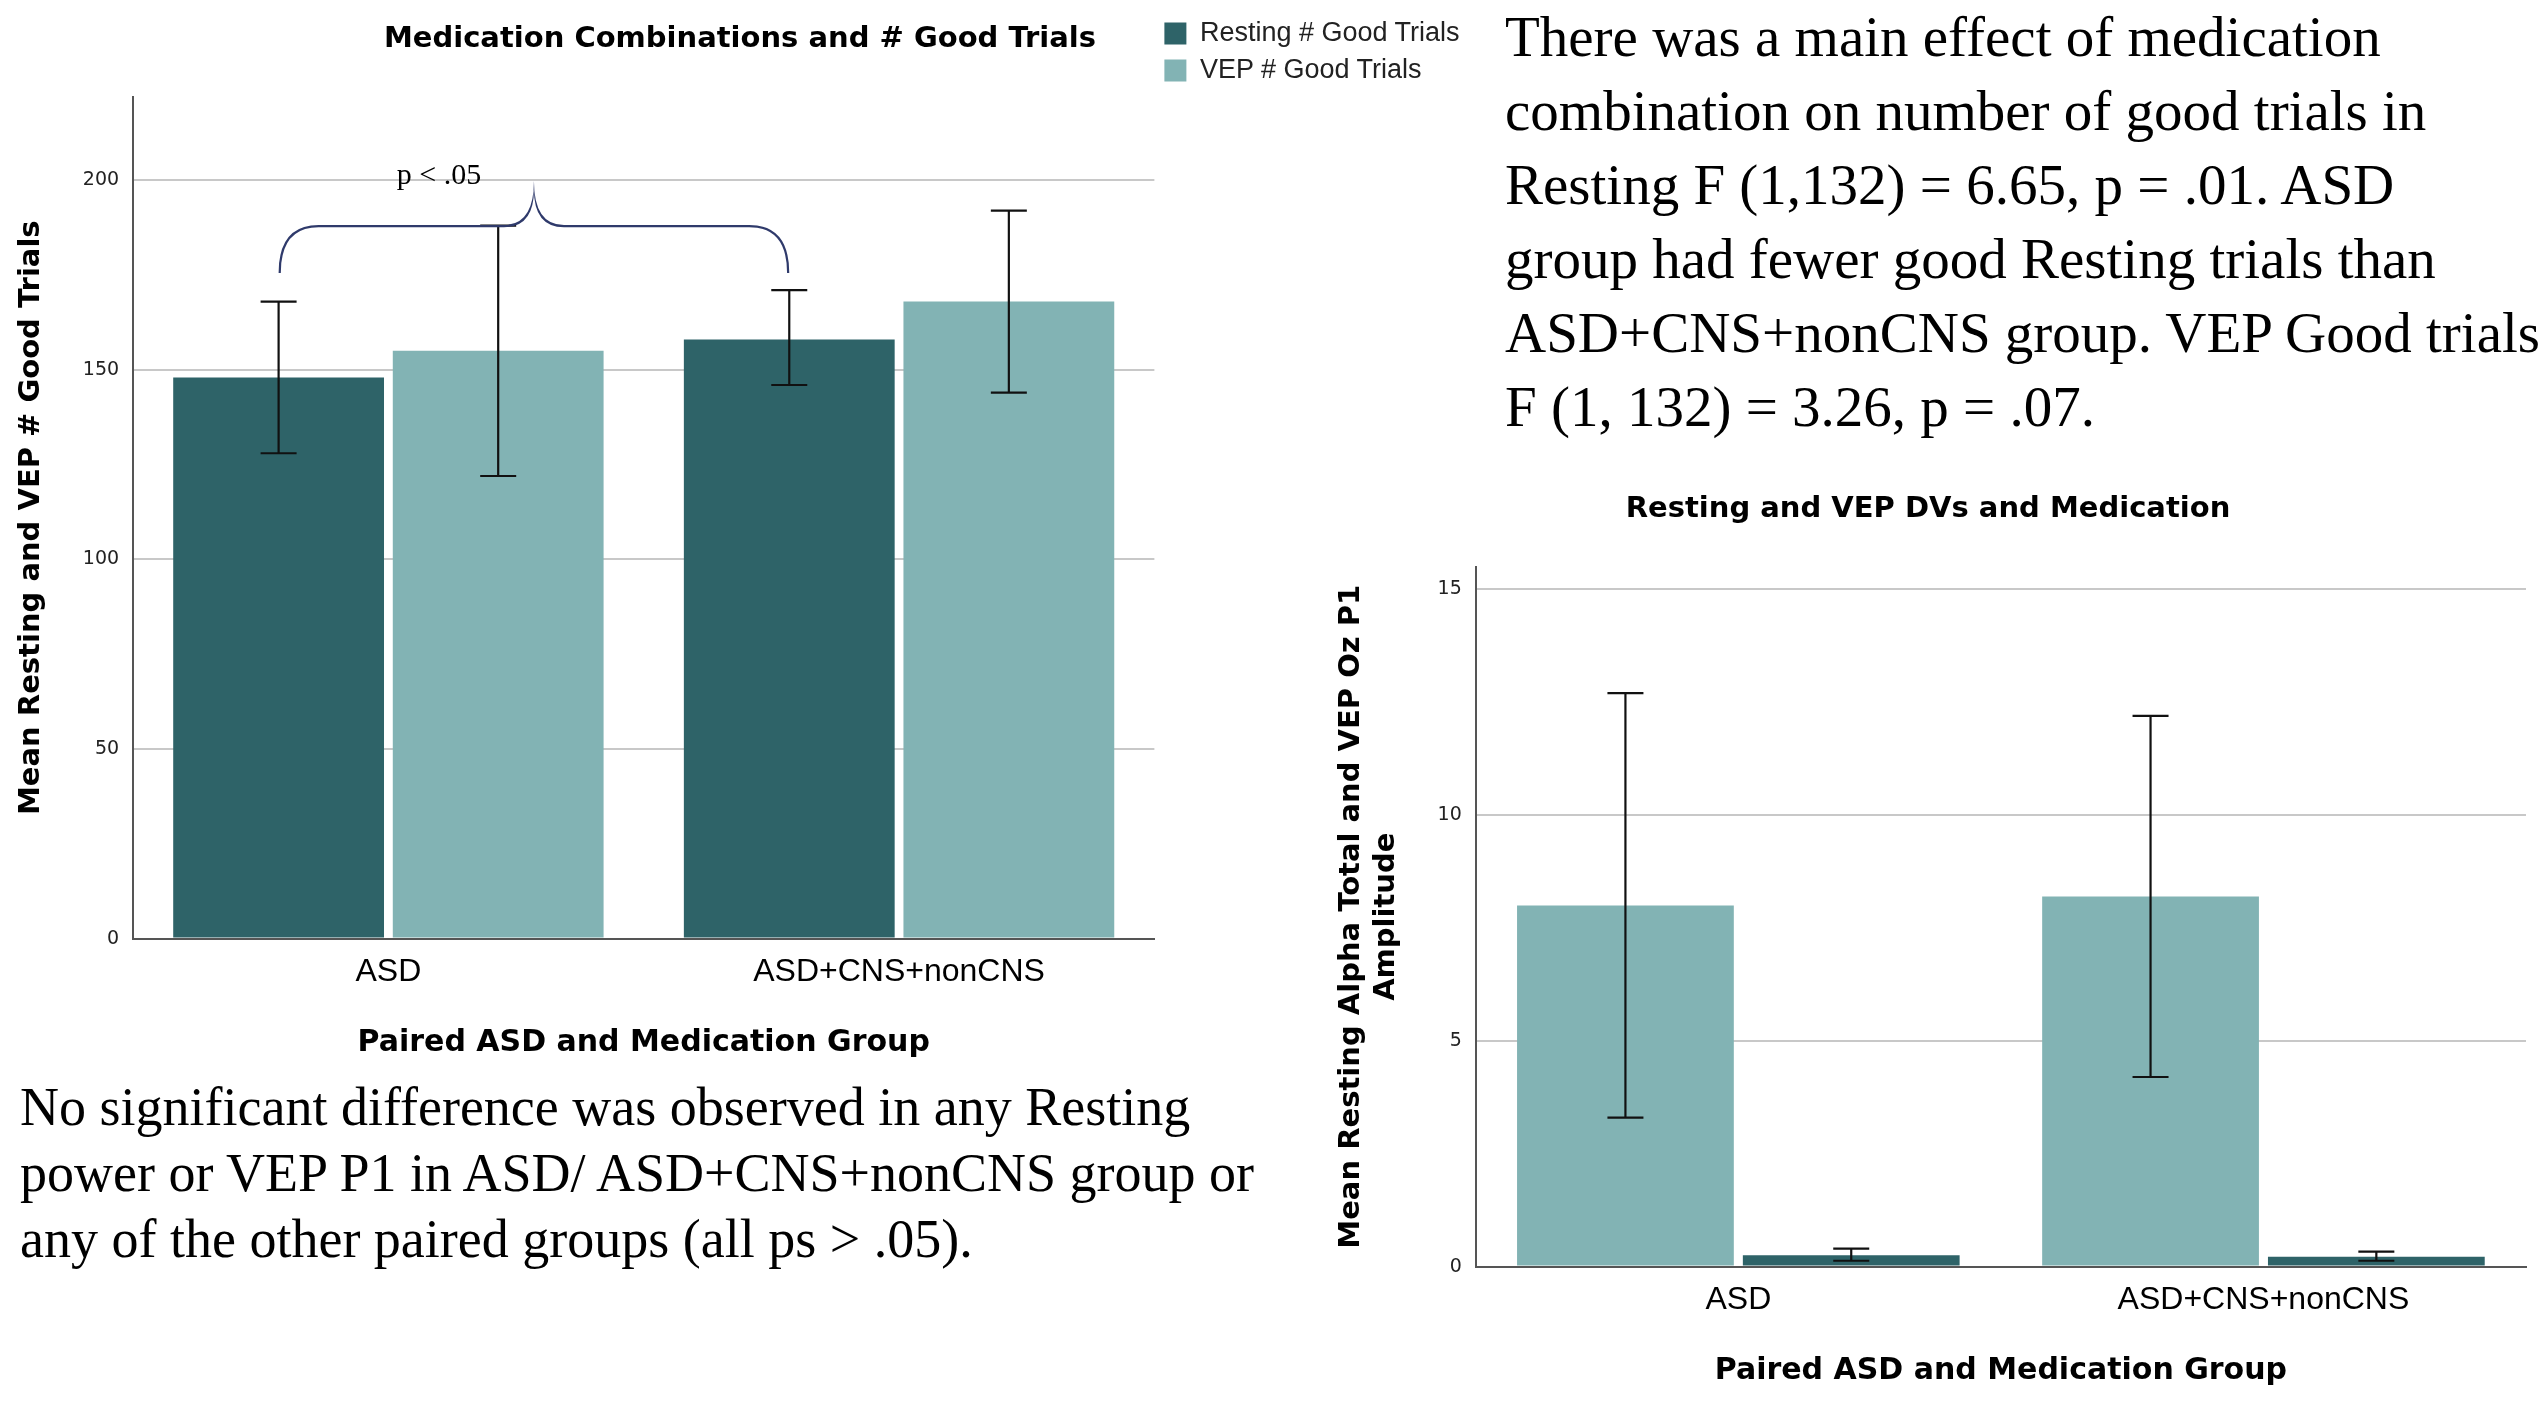 Image resolution: width=2546 pixels, height=1403 pixels. Describe the element at coordinates (1310, 68) in the screenshot. I see `legend-label: VEP # Good Trials` at that location.